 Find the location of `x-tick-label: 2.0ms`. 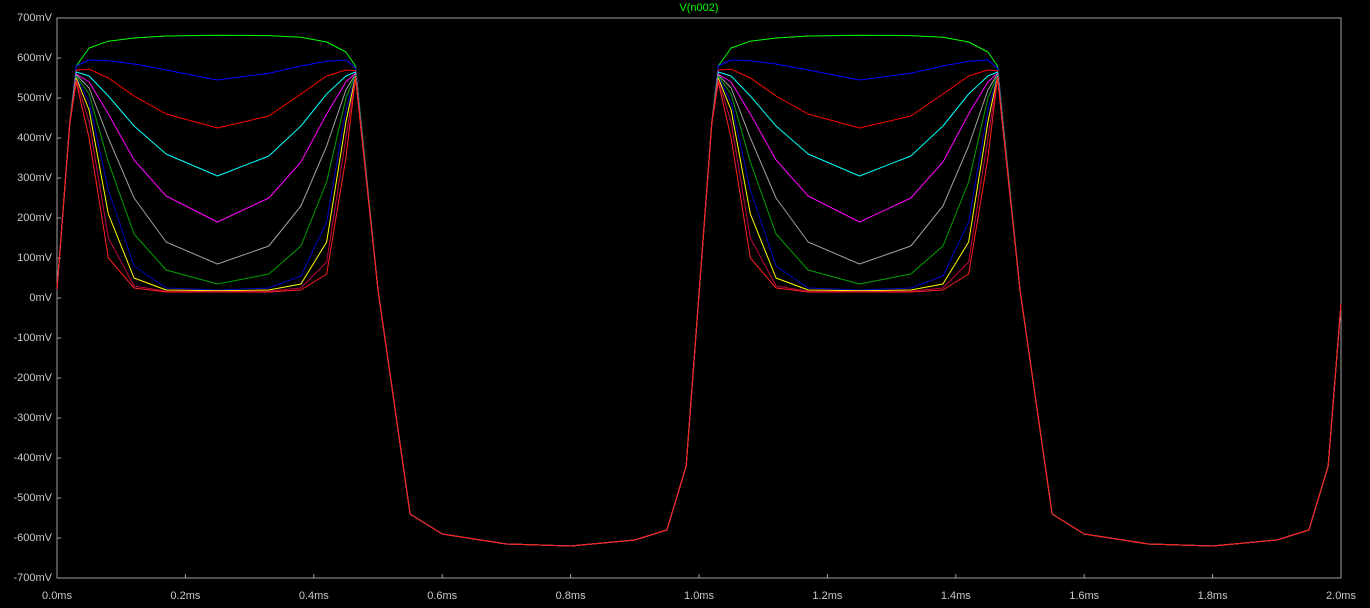

x-tick-label: 2.0ms is located at coordinates (1341, 596).